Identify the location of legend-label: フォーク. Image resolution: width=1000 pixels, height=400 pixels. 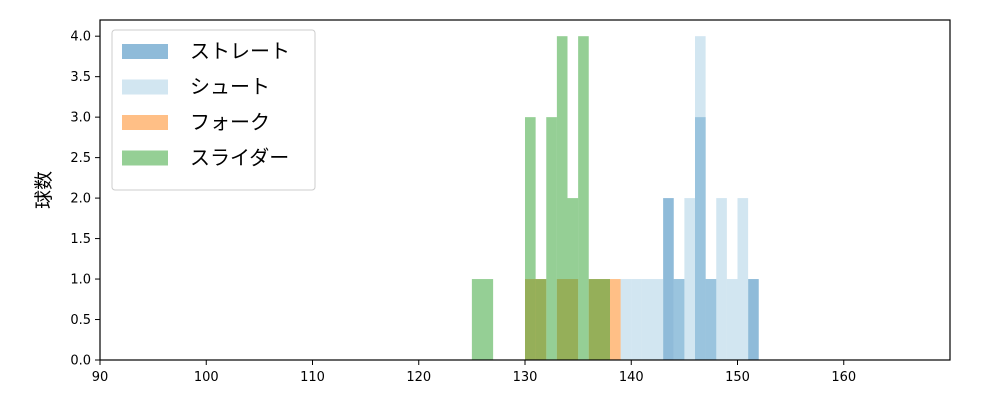
(230, 122).